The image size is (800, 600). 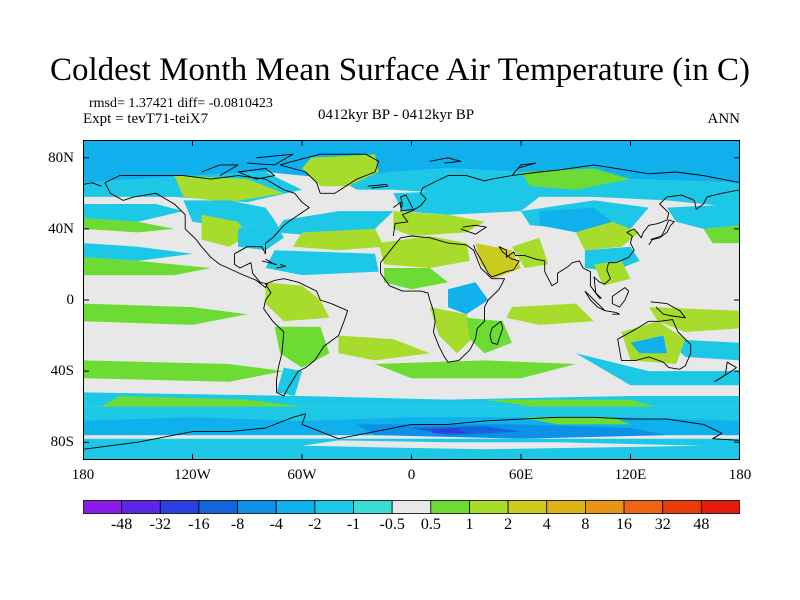 What do you see at coordinates (160, 524) in the screenshot?
I see `colorbar-level-label: -32` at bounding box center [160, 524].